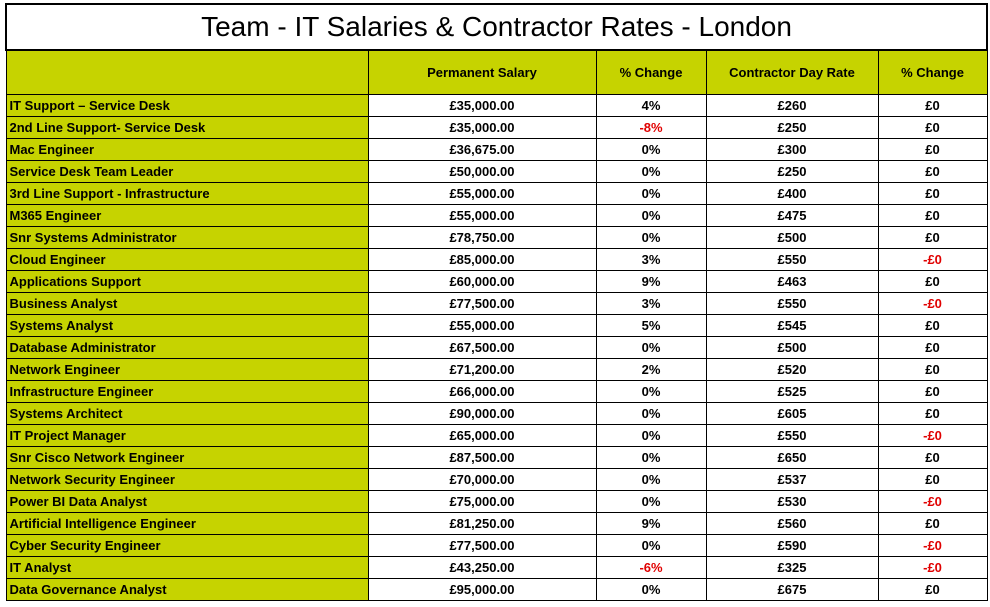  What do you see at coordinates (792, 523) in the screenshot?
I see `contractor-rate-cell: £560` at bounding box center [792, 523].